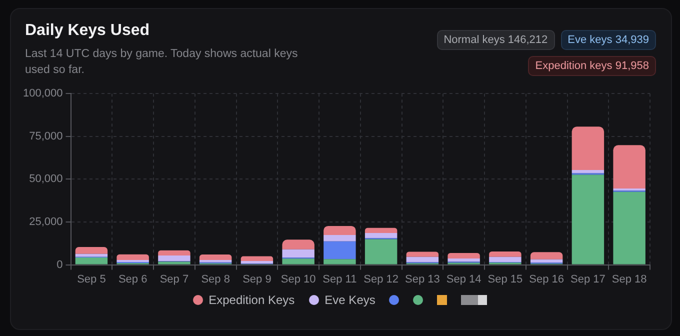 This screenshot has width=680, height=336. What do you see at coordinates (339, 279) in the screenshot?
I see `x-tick-label: Sep 11` at bounding box center [339, 279].